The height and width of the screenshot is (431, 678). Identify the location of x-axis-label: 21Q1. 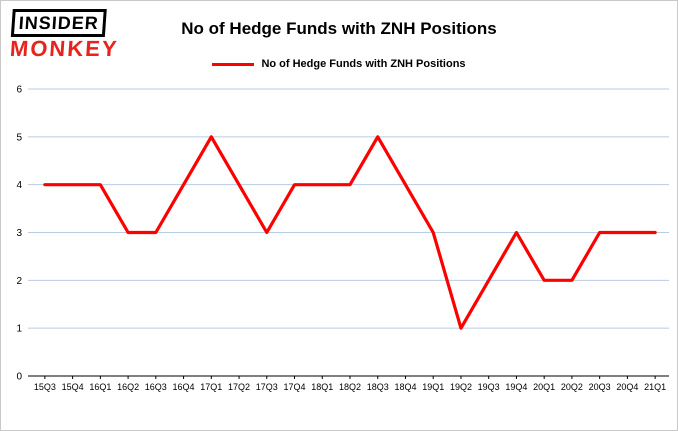
(655, 387).